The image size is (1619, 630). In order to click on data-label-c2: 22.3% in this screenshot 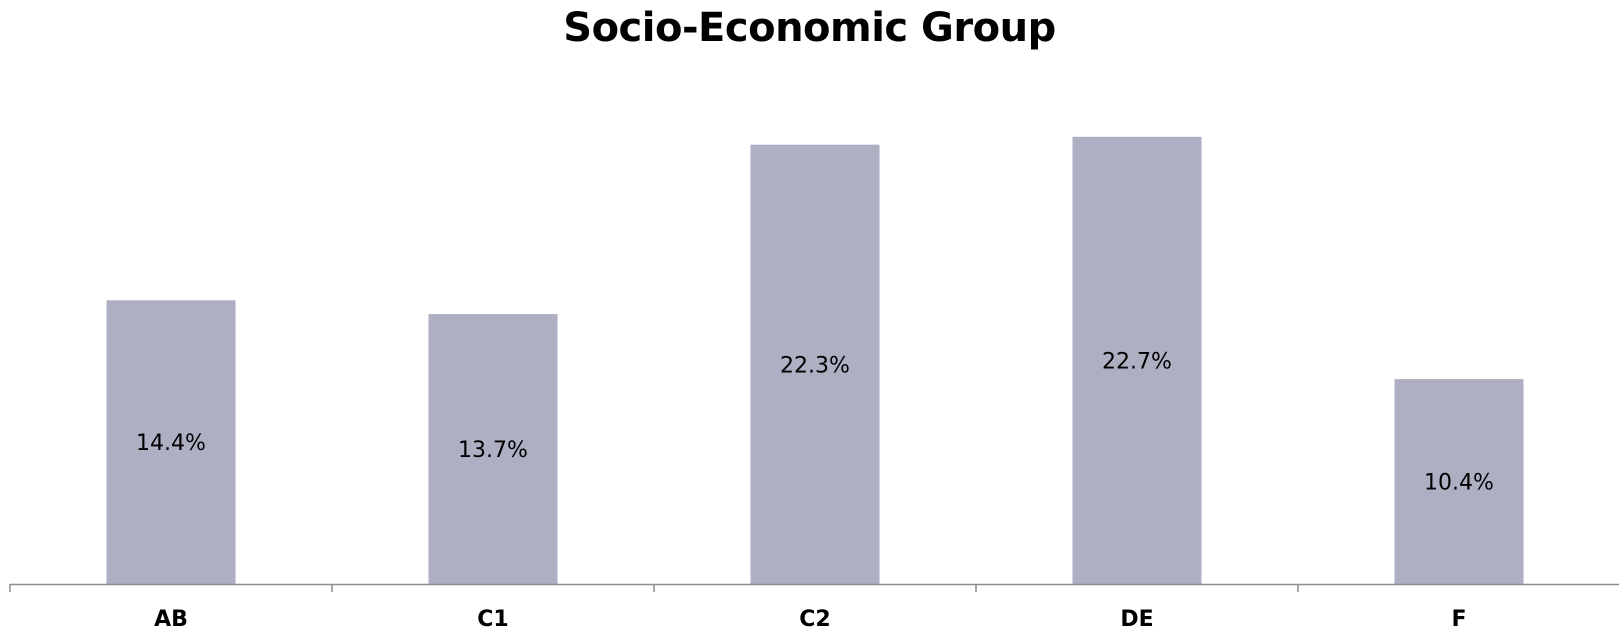, I will do `click(815, 365)`.